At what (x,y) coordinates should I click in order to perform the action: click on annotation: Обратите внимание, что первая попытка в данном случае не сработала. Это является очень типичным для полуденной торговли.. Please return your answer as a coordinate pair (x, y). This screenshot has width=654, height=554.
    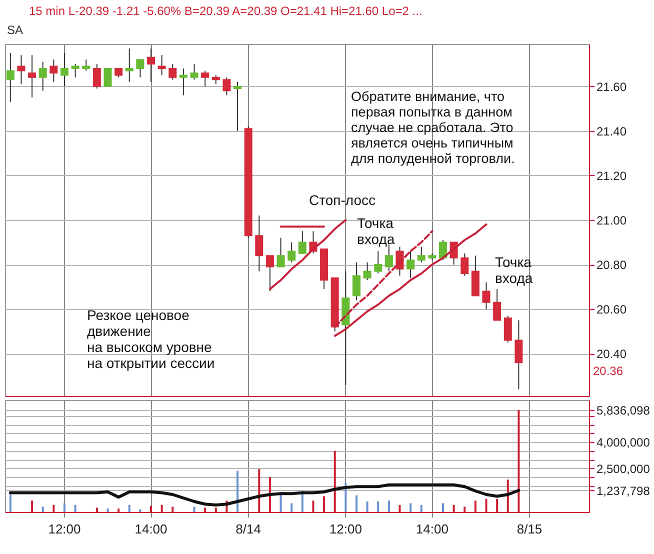
    Looking at the image, I should click on (433, 127).